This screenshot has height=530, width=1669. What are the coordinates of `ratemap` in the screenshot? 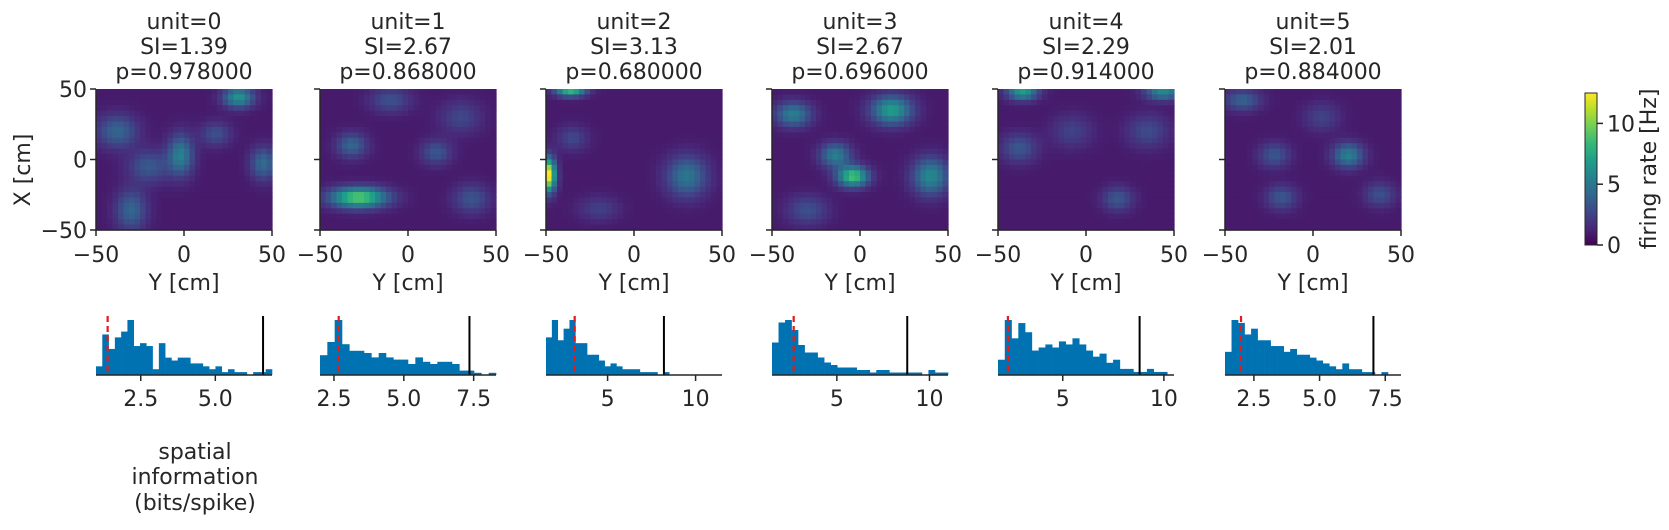 It's located at (634, 160).